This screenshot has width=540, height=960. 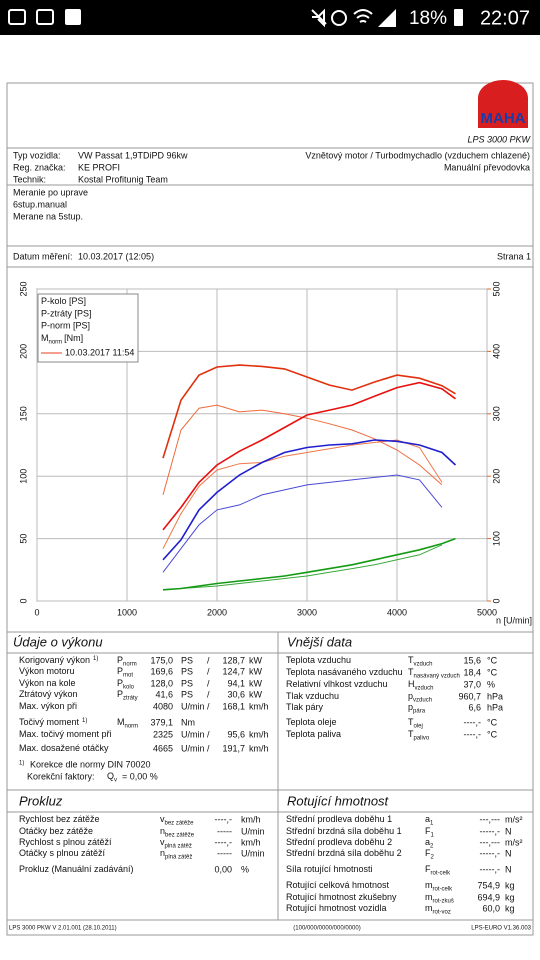 What do you see at coordinates (514, 256) in the screenshot?
I see `page-number: Strana 1` at bounding box center [514, 256].